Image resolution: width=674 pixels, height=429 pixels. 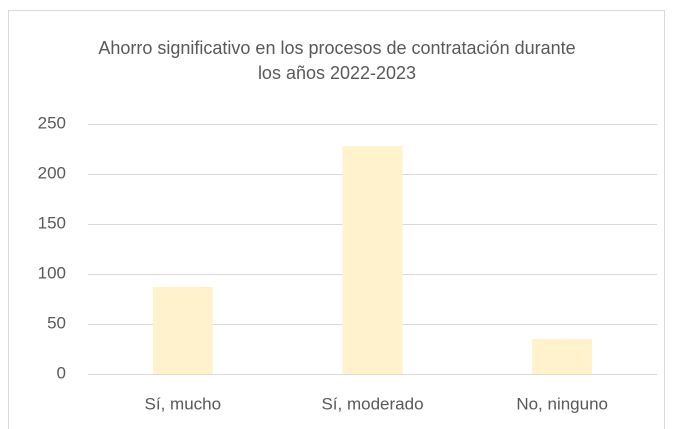 What do you see at coordinates (372, 403) in the screenshot?
I see `x-tick-label: Sí, moderado` at bounding box center [372, 403].